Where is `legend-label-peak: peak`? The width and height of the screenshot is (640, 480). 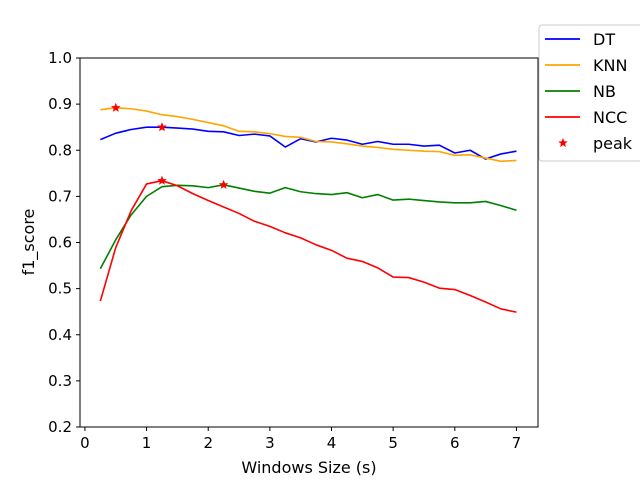
legend-label-peak: peak is located at coordinates (613, 143).